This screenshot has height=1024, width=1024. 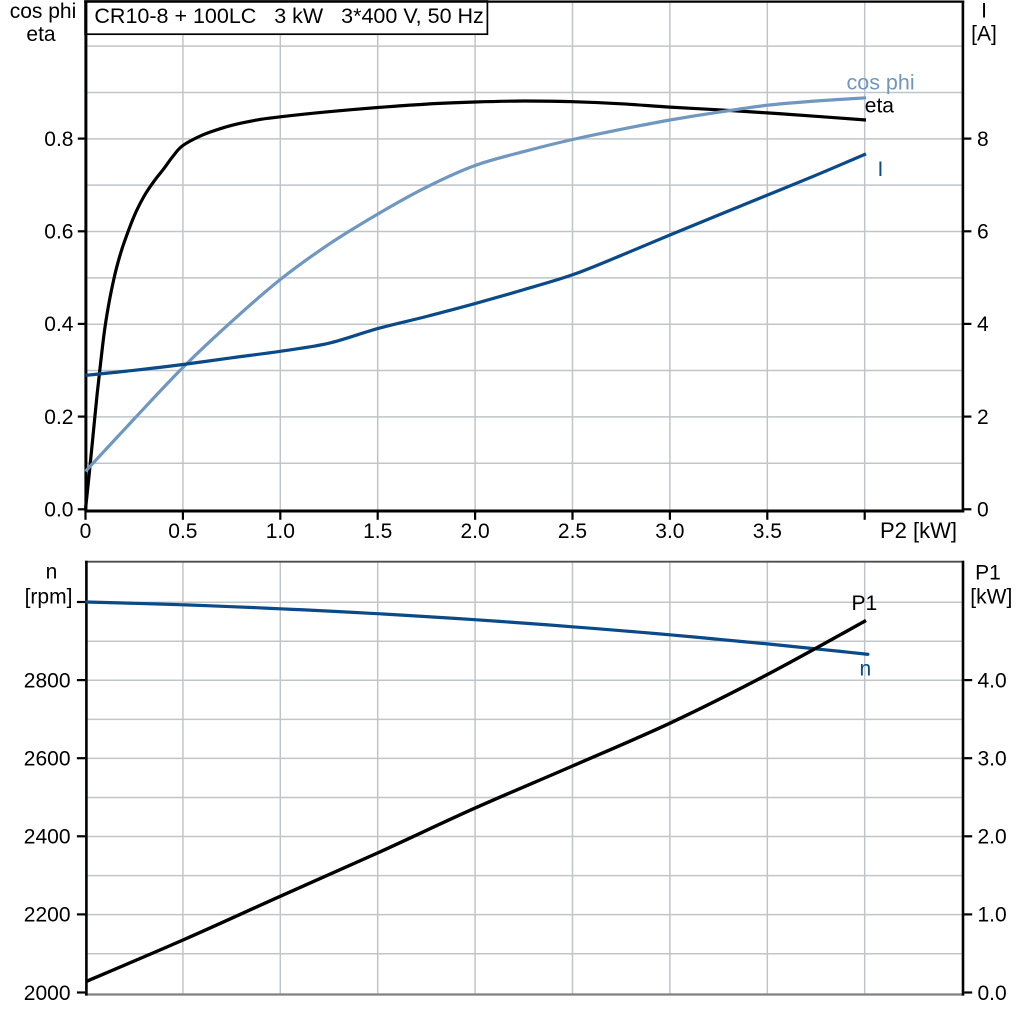 What do you see at coordinates (47, 680) in the screenshot?
I see `svg-text: 2800` at bounding box center [47, 680].